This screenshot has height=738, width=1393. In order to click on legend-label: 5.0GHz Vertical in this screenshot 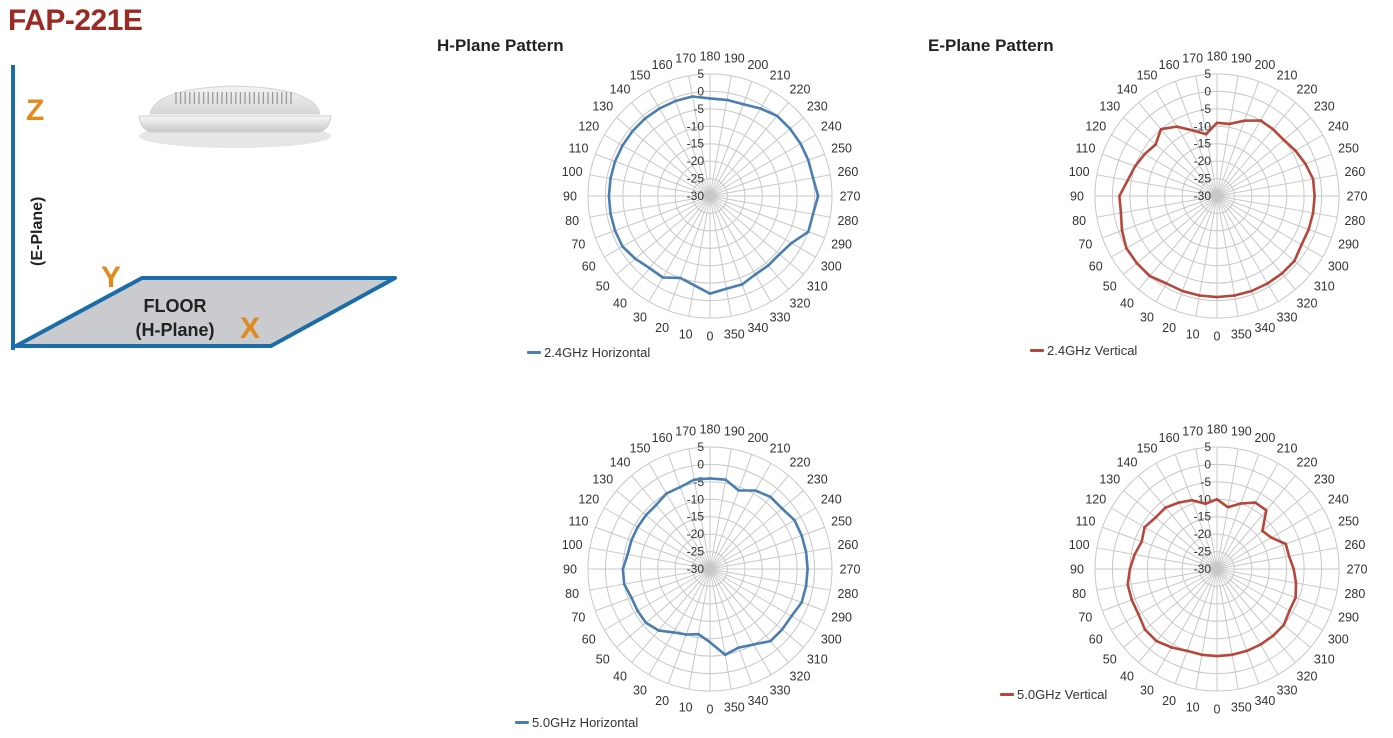, I will do `click(1062, 694)`.